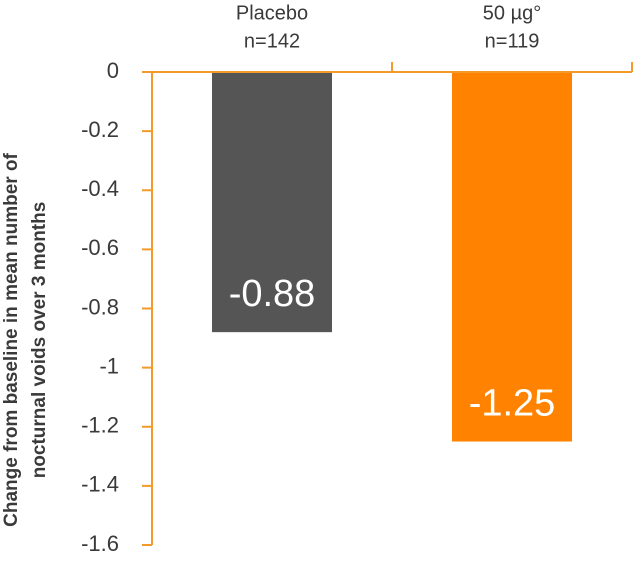 This screenshot has width=644, height=564. Describe the element at coordinates (272, 13) in the screenshot. I see `x-tick-label: Placebo` at that location.